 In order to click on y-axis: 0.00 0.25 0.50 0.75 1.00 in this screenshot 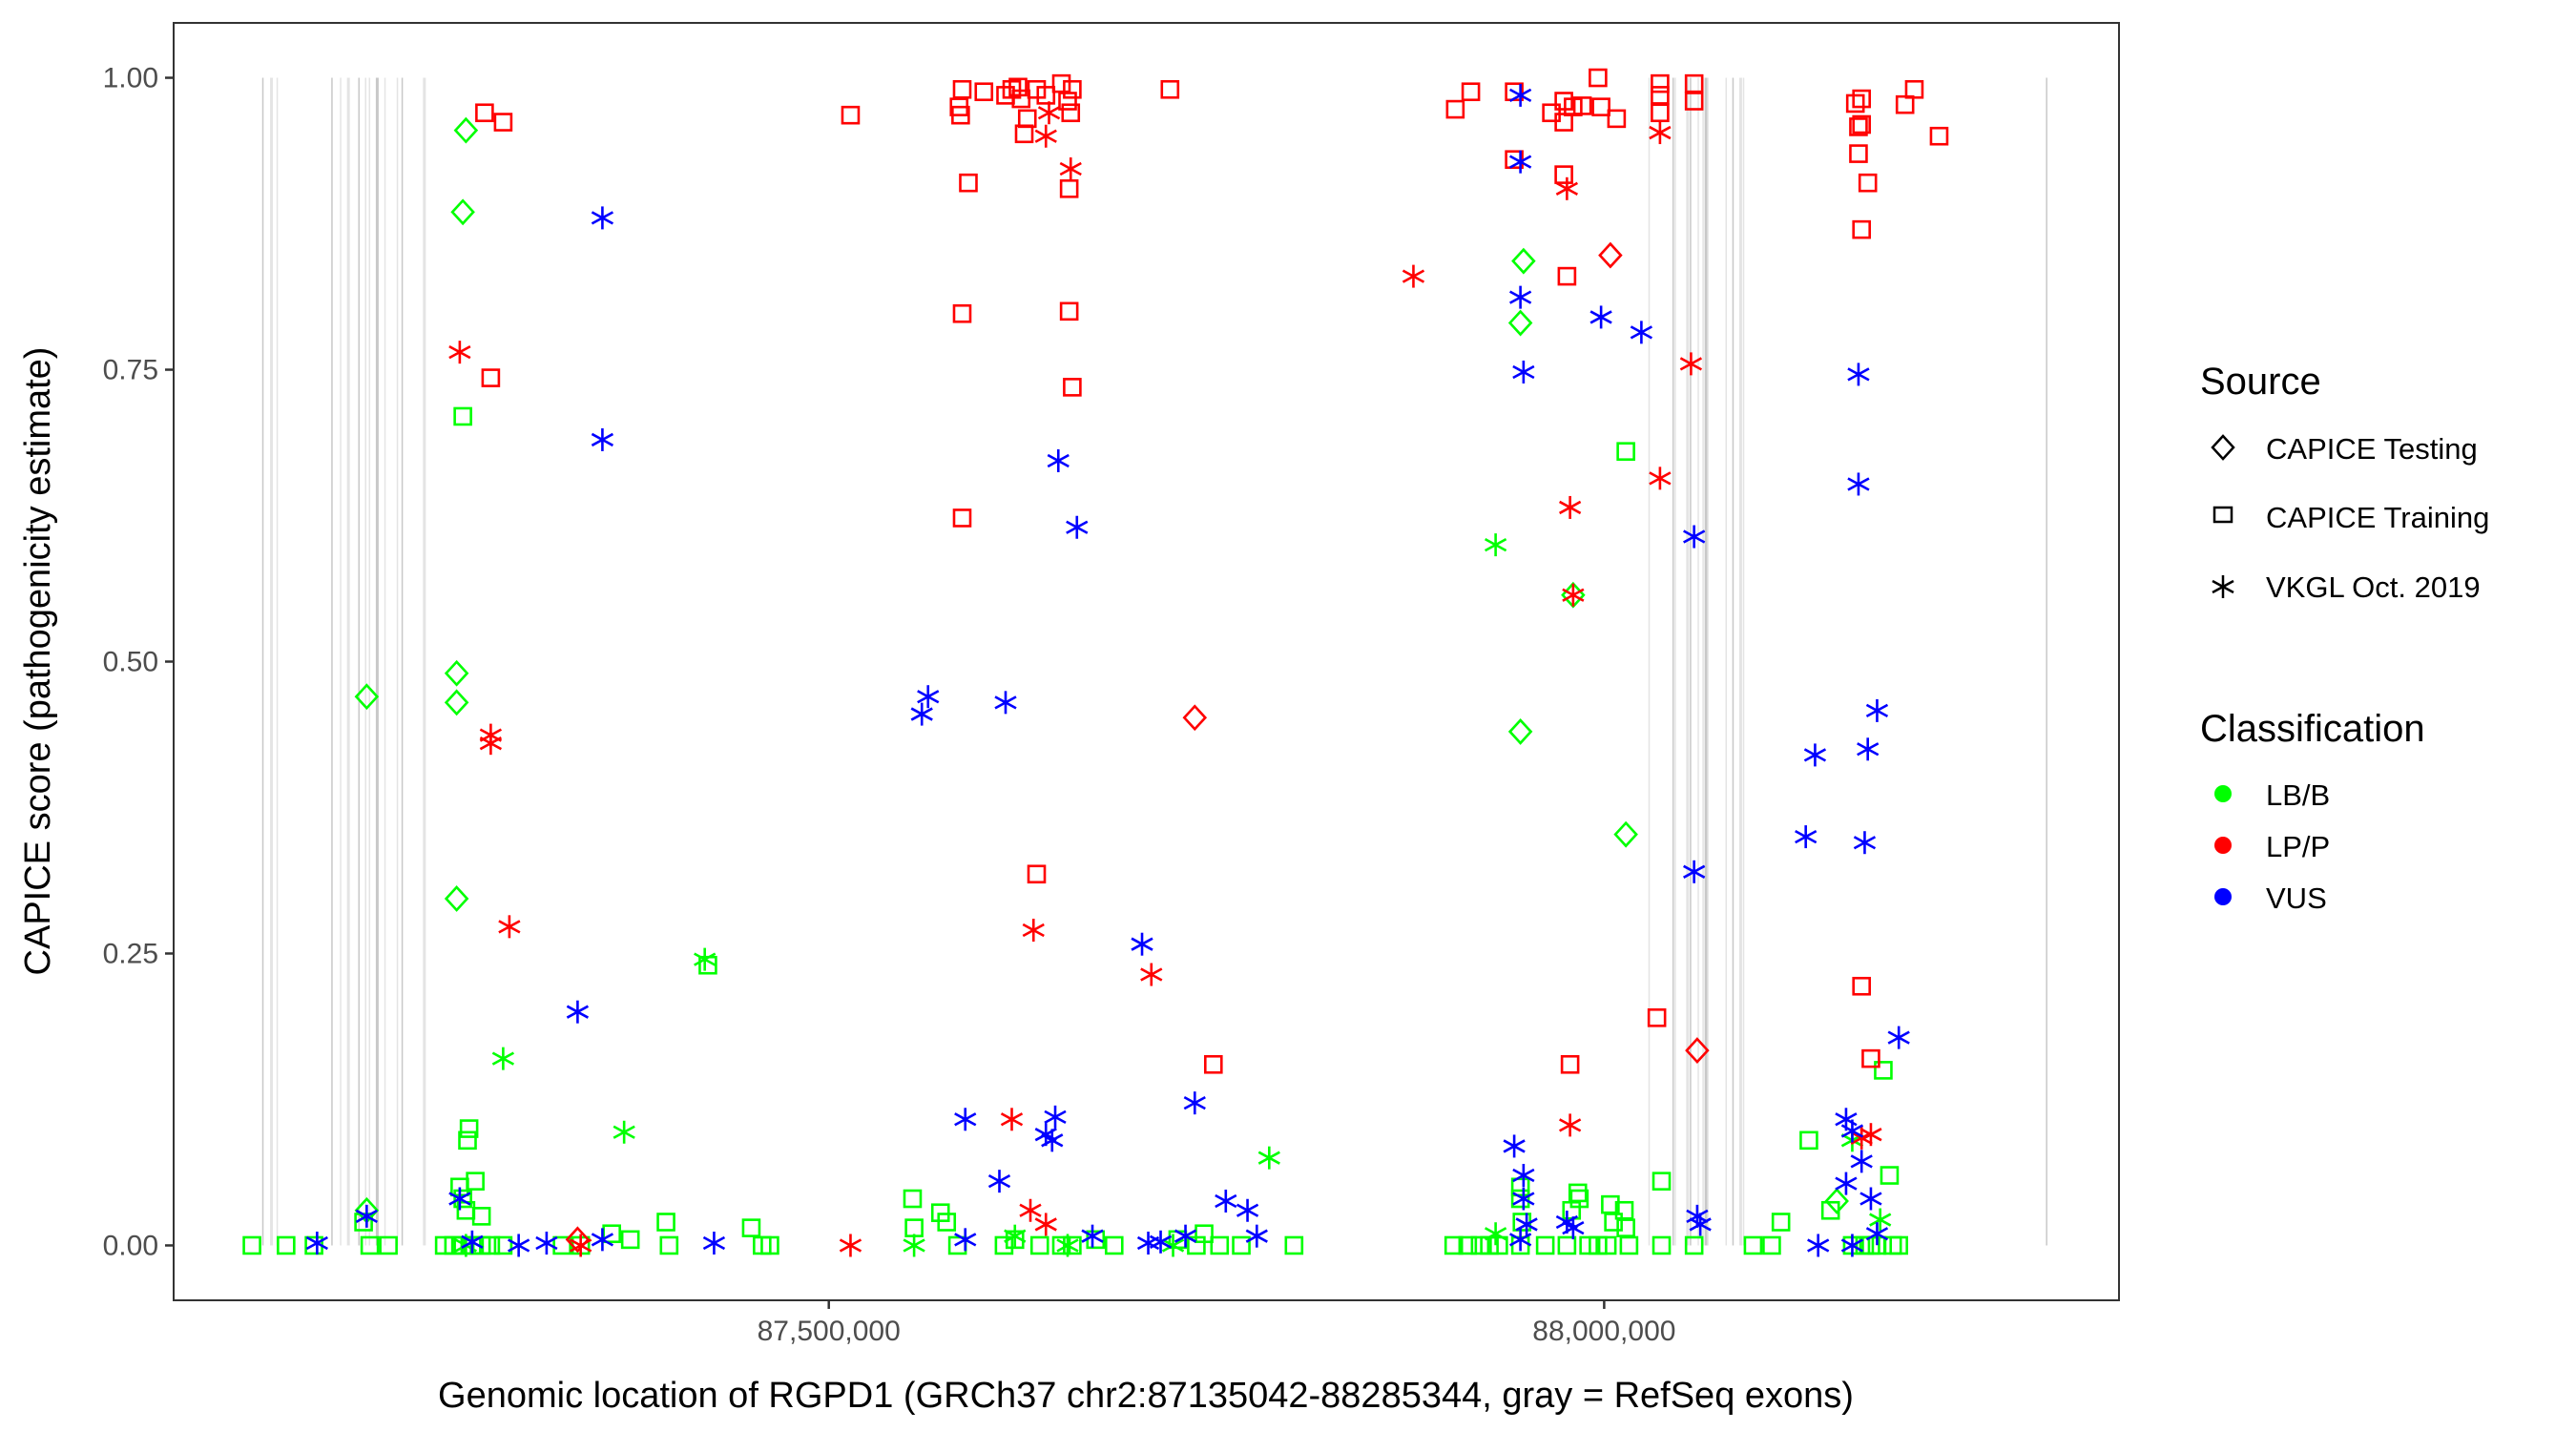, I will do `click(138, 662)`.